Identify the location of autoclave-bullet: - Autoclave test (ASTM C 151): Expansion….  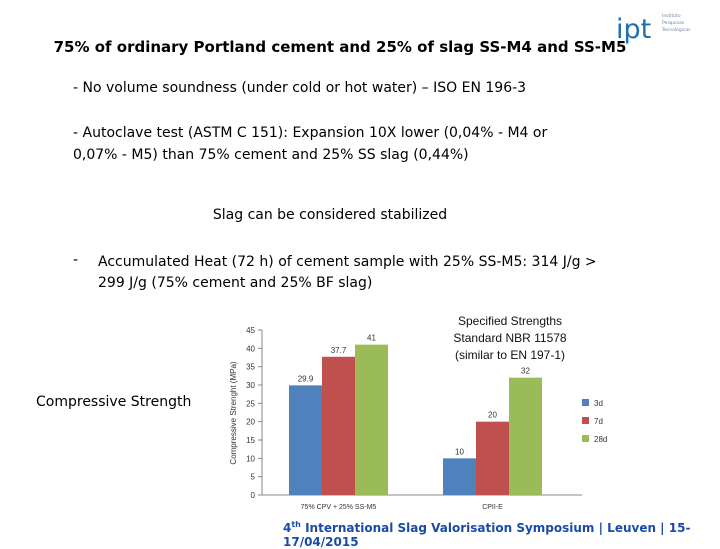
(310, 144).